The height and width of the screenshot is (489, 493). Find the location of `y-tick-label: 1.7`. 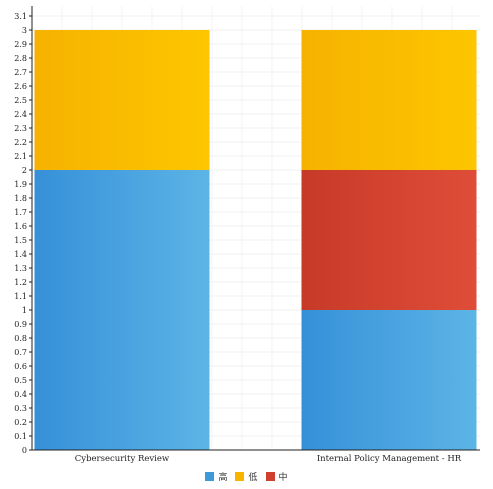

y-tick-label: 1.7 is located at coordinates (20, 212).